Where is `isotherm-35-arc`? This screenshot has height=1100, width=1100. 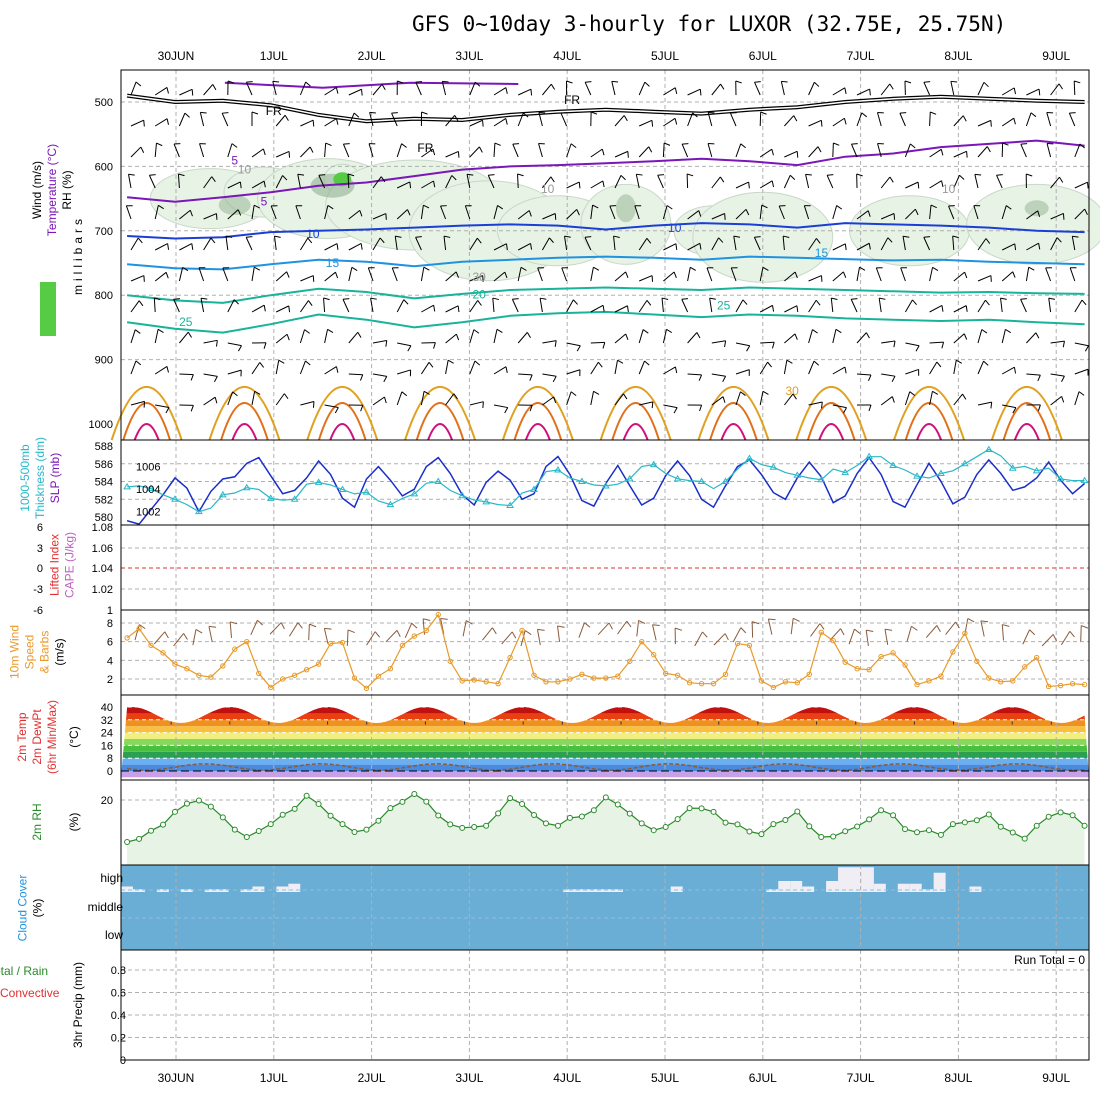 isotherm-35-arc is located at coordinates (538, 421).